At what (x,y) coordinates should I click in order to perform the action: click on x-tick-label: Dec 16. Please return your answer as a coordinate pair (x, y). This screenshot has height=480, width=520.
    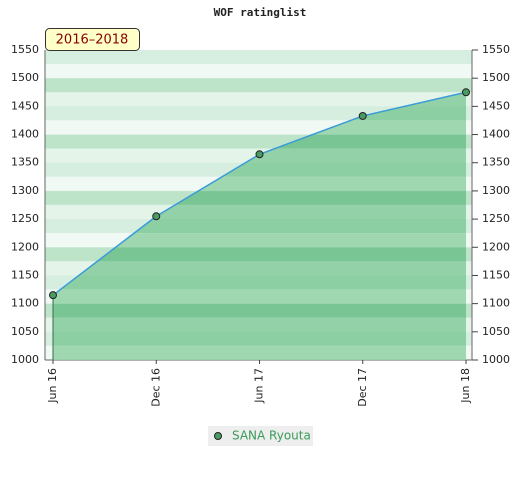
    Looking at the image, I should click on (155, 387).